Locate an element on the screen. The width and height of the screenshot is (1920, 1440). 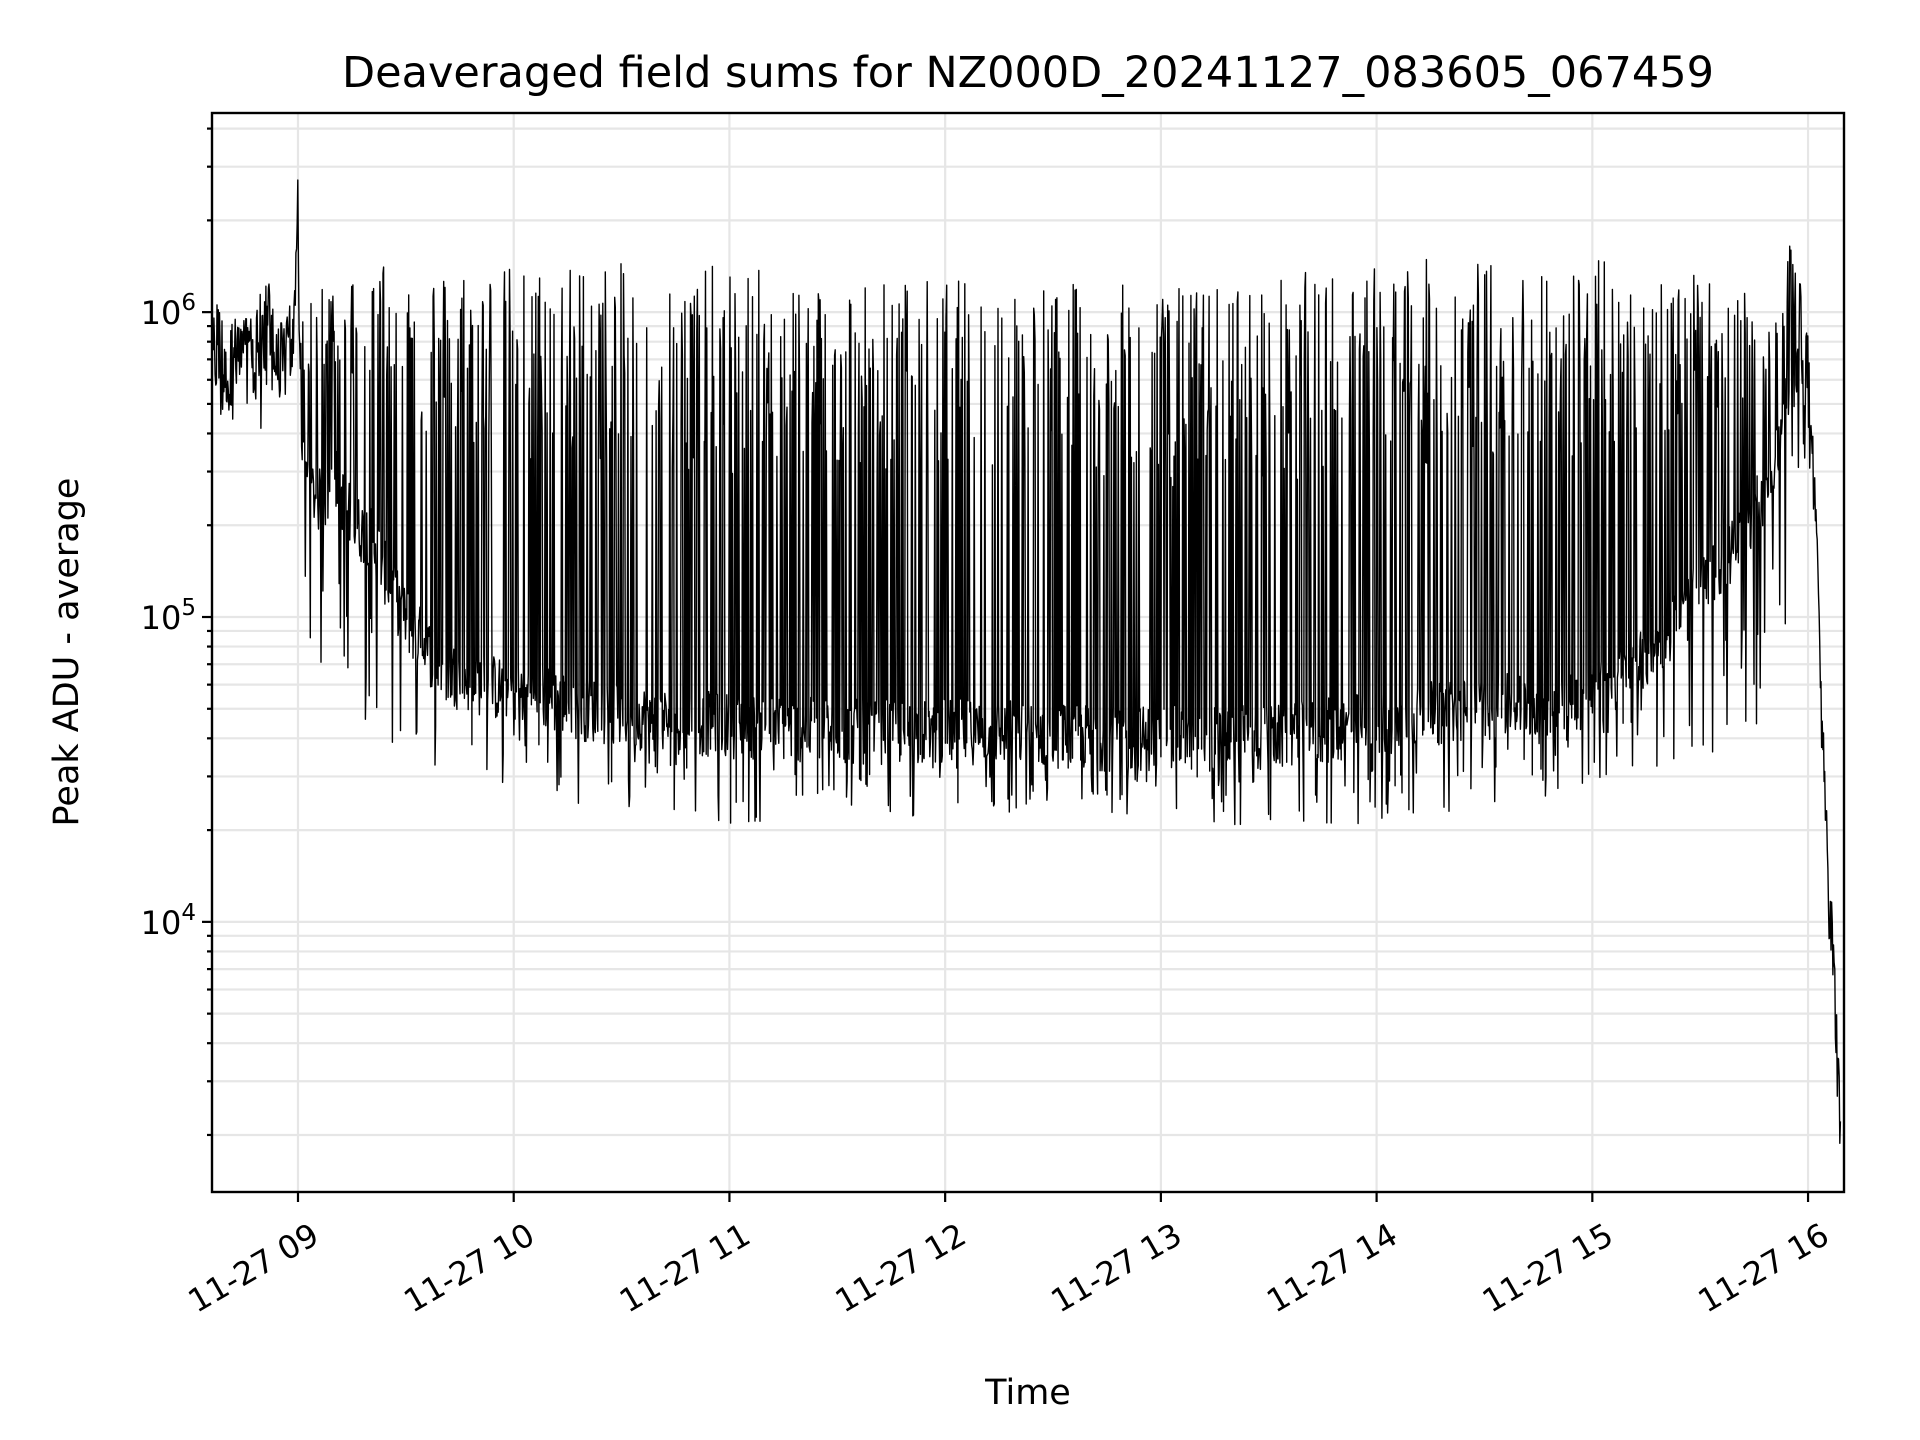
y-axis-label: Peak ADU - average is located at coordinates (67, 652).